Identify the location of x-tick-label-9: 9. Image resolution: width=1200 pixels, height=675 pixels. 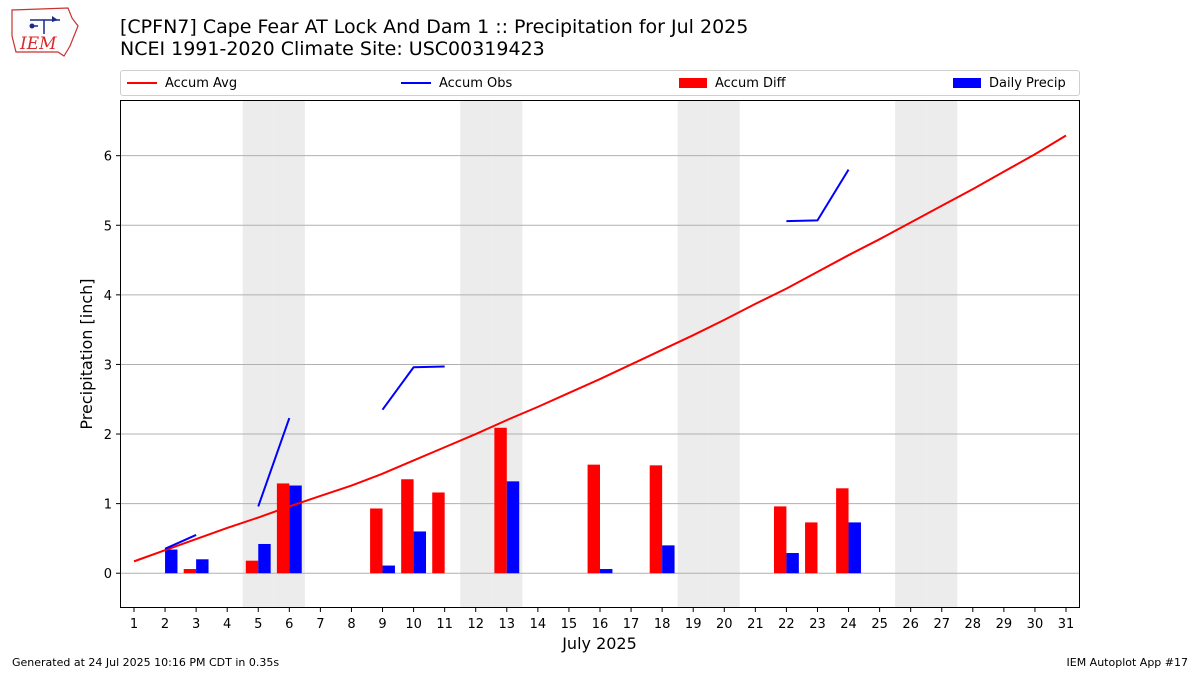
(382, 624).